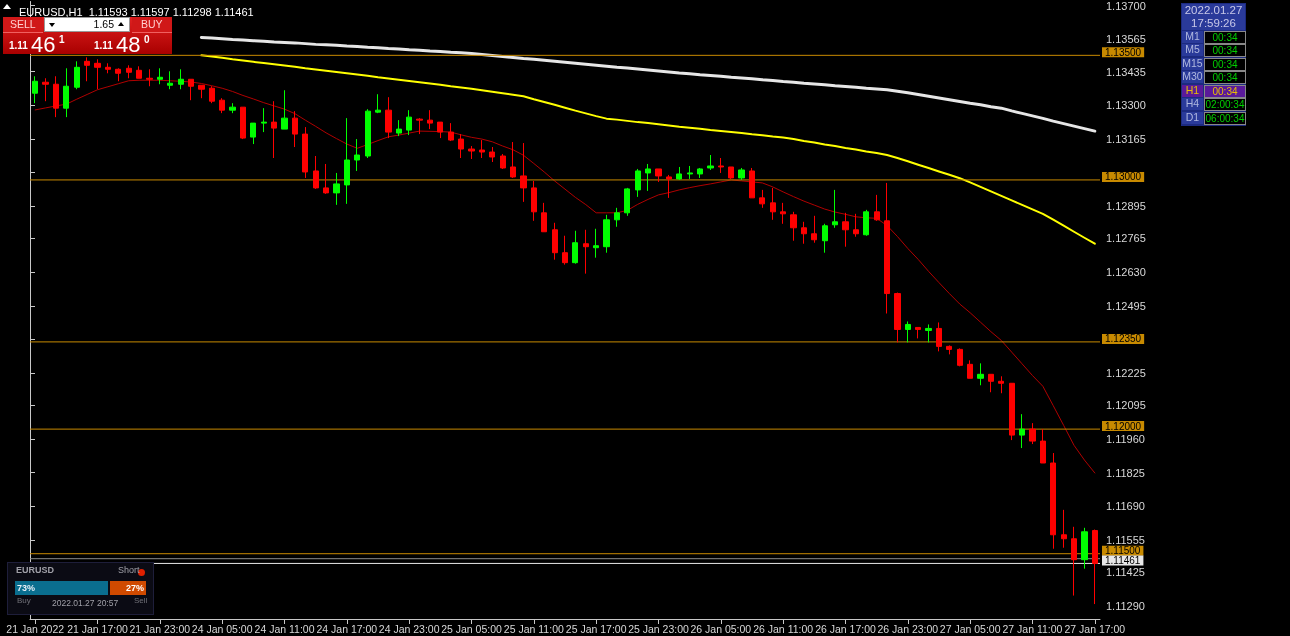  I want to click on annotation: Sell, so click(141, 601).